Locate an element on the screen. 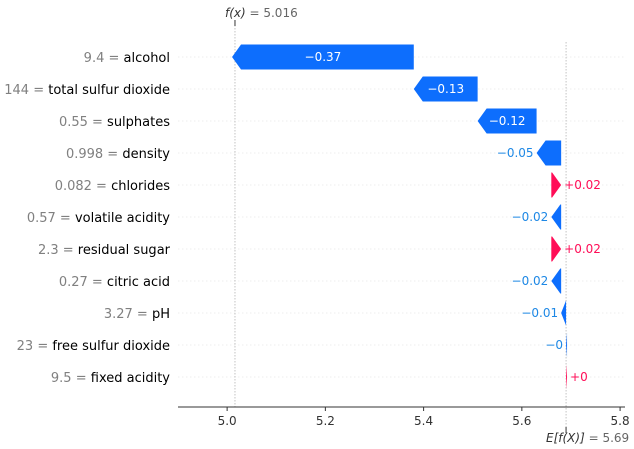 Image resolution: width=634 pixels, height=449 pixels. feature-name: density is located at coordinates (146, 154).